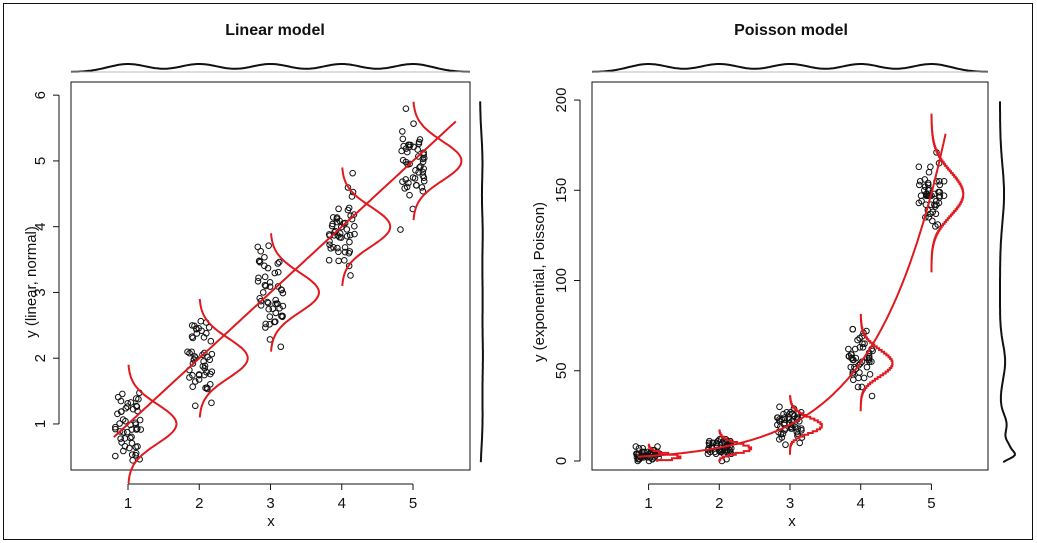 Image resolution: width=1037 pixels, height=543 pixels. What do you see at coordinates (561, 370) in the screenshot?
I see `y-tick-label: 50` at bounding box center [561, 370].